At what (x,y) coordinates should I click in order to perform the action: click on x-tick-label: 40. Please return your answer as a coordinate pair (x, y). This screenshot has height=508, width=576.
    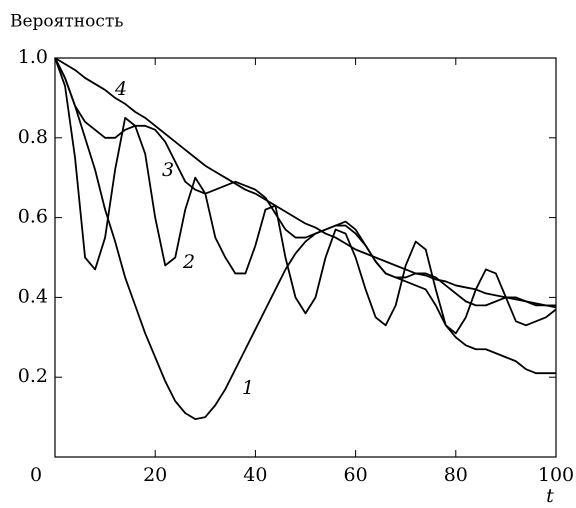
    Looking at the image, I should click on (255, 475).